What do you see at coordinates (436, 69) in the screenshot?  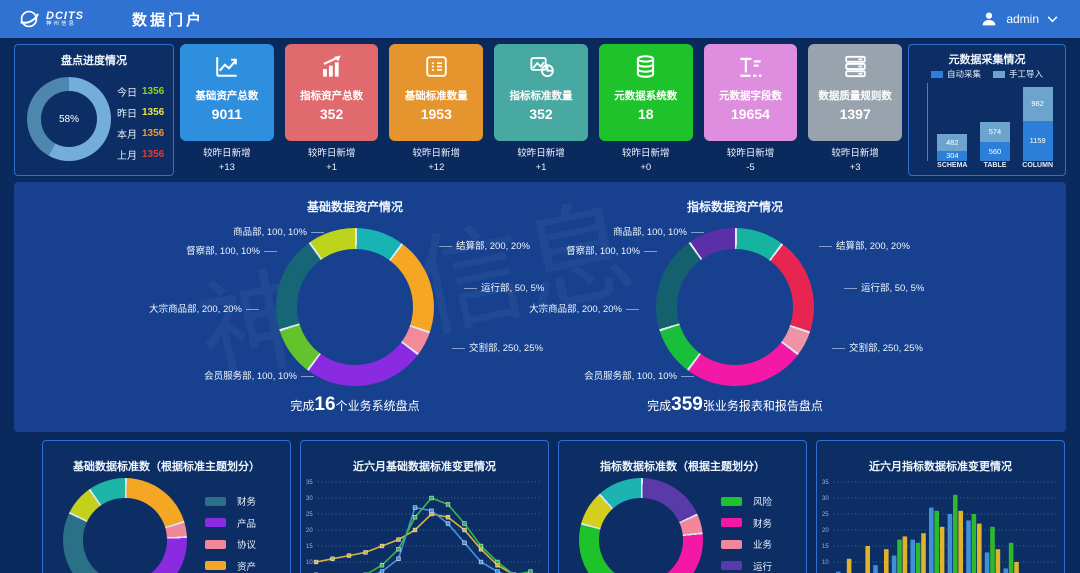 I see `list-board-icon` at bounding box center [436, 69].